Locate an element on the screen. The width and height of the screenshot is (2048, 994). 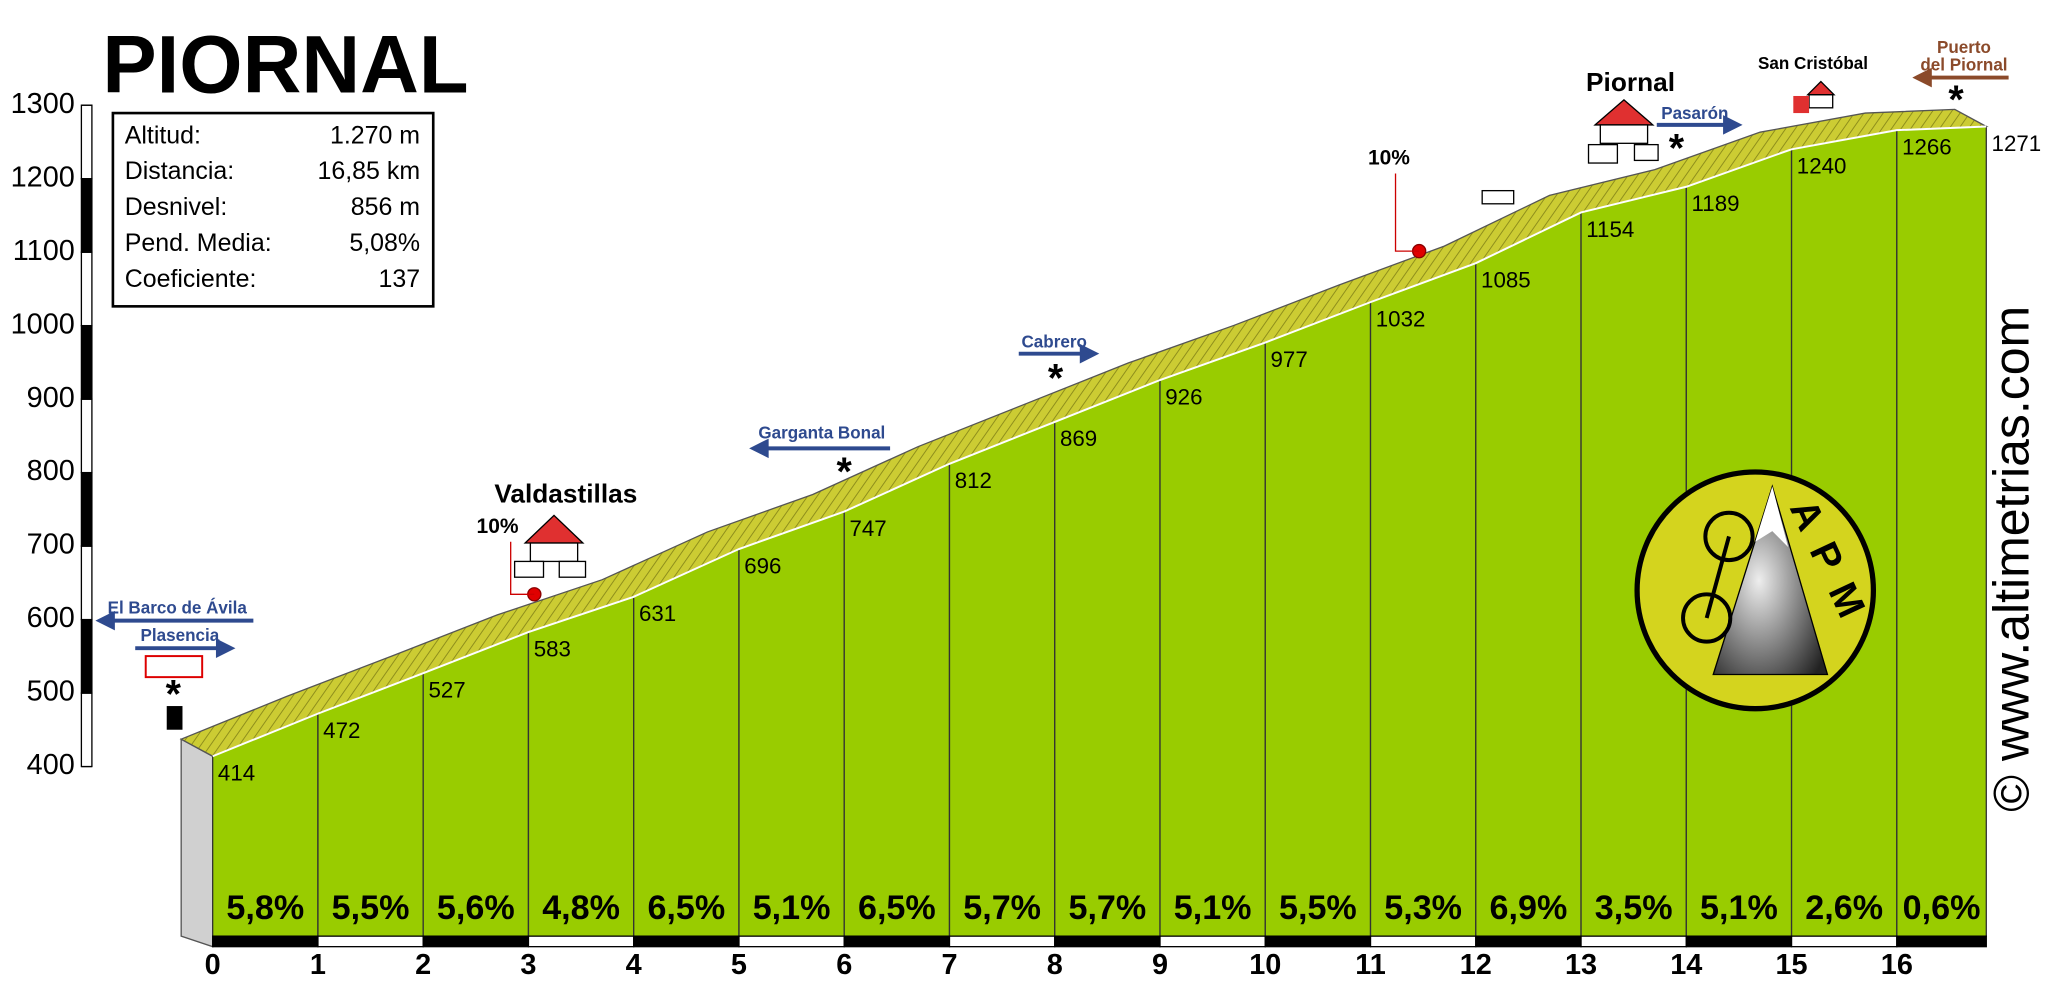
x-tick-label: 2 is located at coordinates (423, 965).